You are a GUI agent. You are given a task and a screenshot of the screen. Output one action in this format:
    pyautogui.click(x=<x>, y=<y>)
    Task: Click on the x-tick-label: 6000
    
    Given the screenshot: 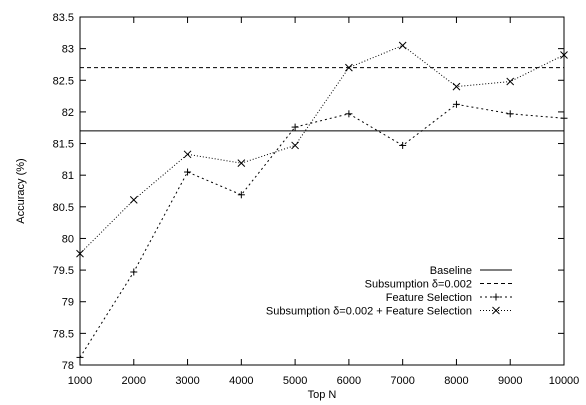 What is the action you would take?
    pyautogui.click(x=349, y=381)
    